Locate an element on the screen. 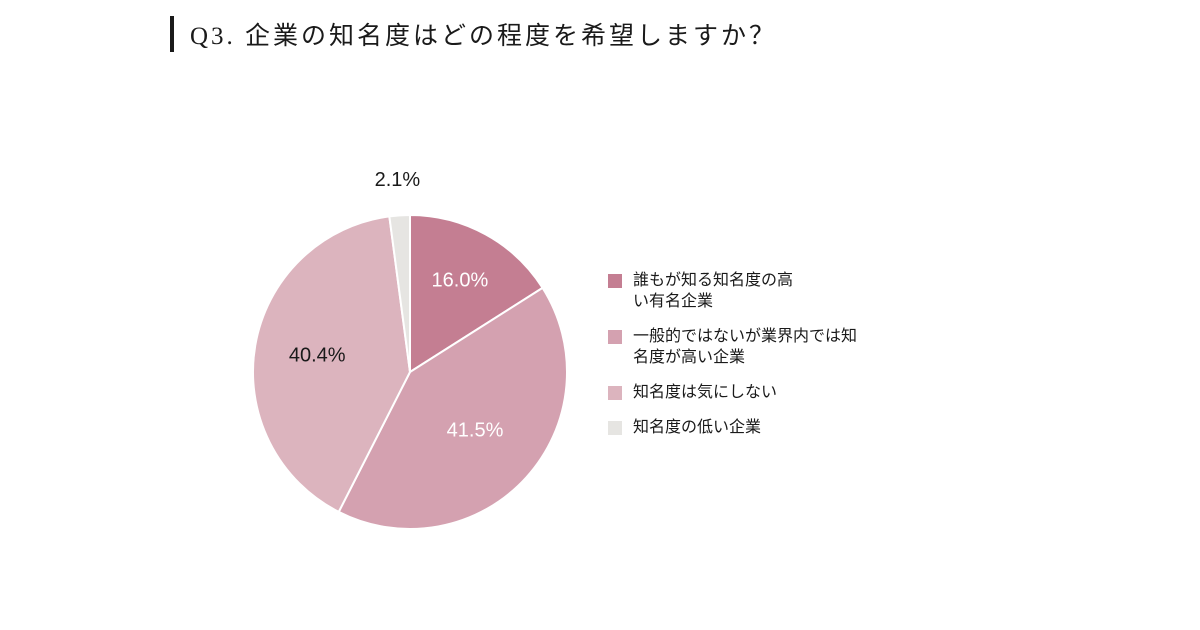  legend-item-3: 知名度の低い企業 is located at coordinates (732, 427).